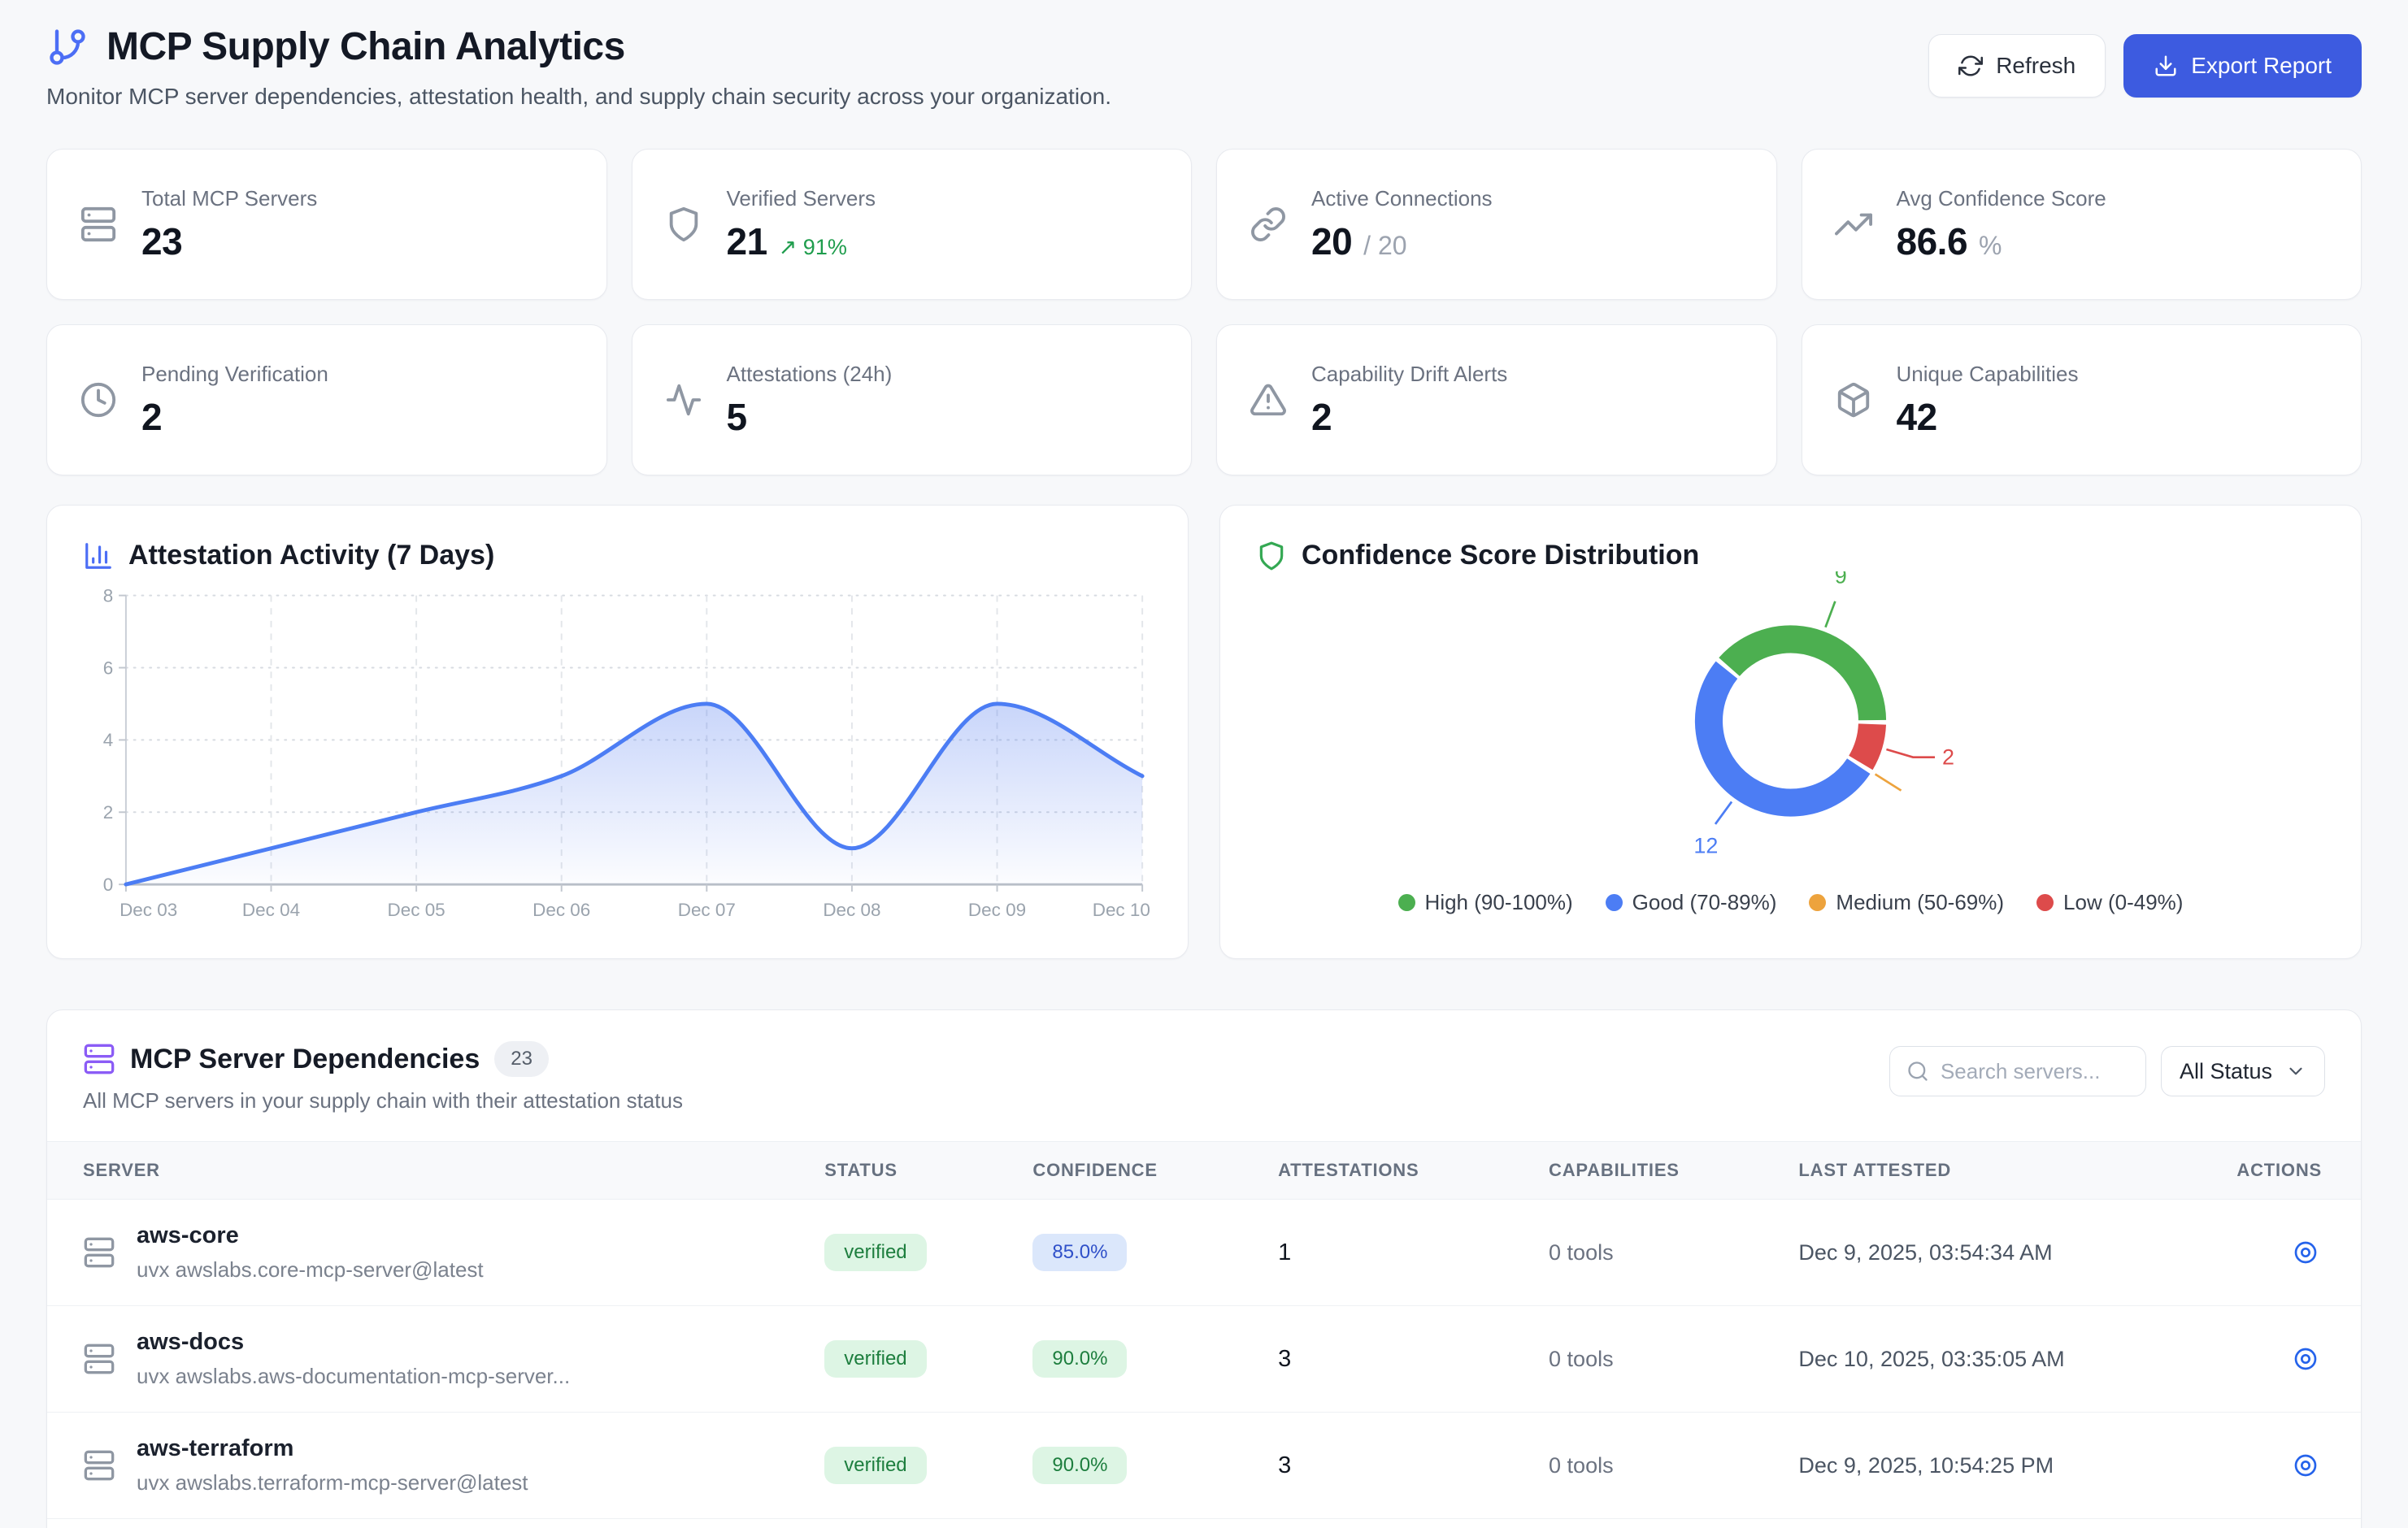 The width and height of the screenshot is (2408, 1528). I want to click on svg-text: Dec 05, so click(417, 910).